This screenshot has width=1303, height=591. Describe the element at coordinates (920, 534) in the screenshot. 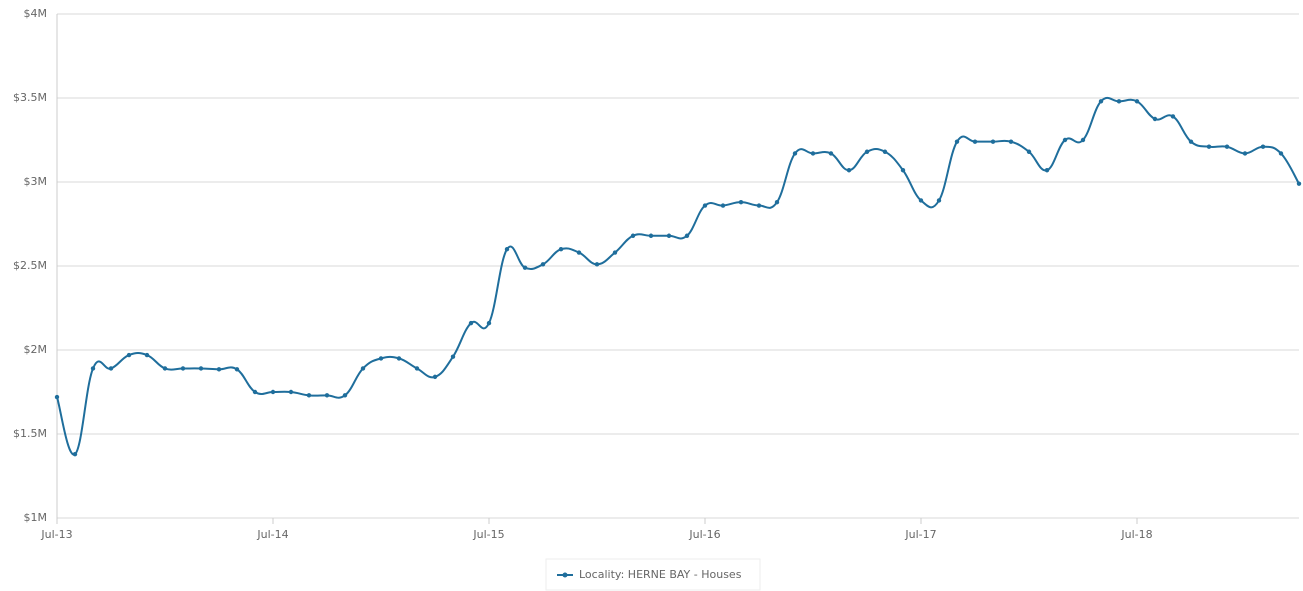

I see `x-tick-label: Jul-17` at that location.